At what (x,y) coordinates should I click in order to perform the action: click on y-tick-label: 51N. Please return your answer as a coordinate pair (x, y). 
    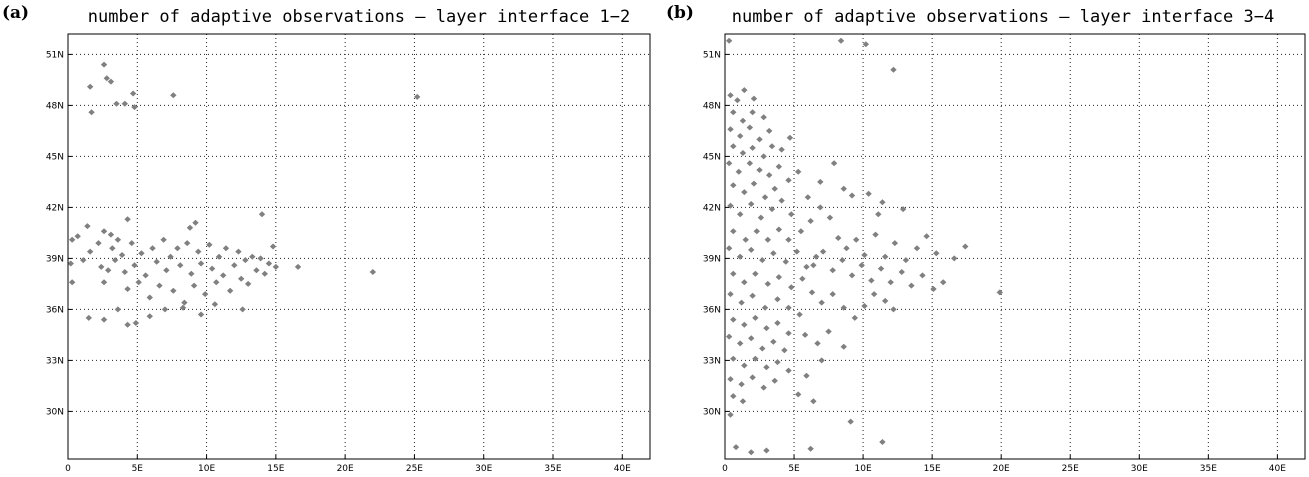
    Looking at the image, I should click on (55, 55).